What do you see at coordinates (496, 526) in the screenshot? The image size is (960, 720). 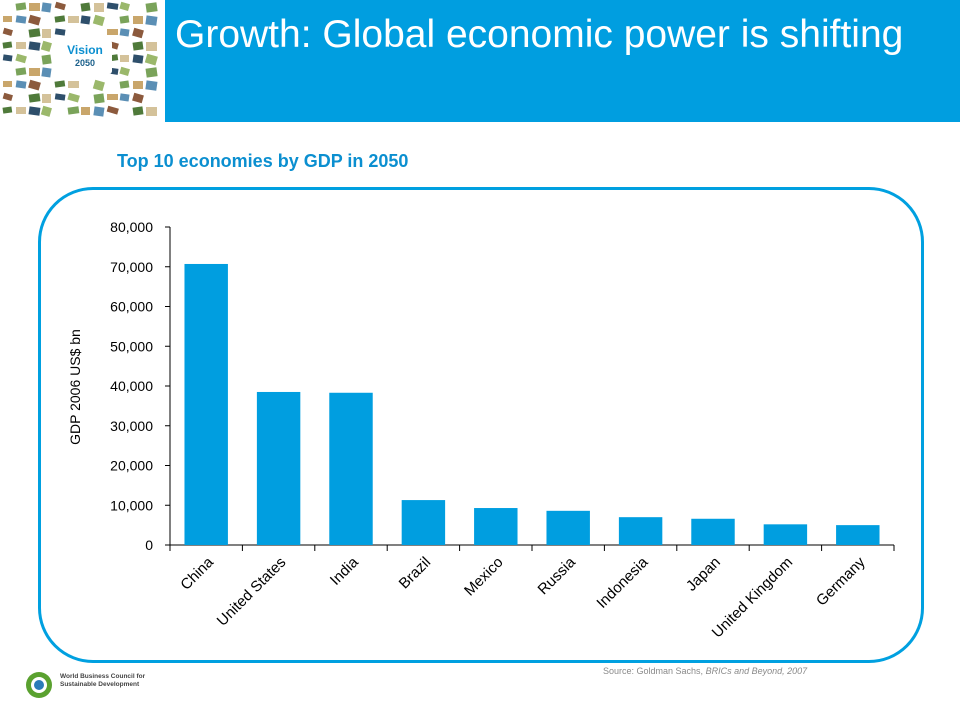 I see `bar-mexico` at bounding box center [496, 526].